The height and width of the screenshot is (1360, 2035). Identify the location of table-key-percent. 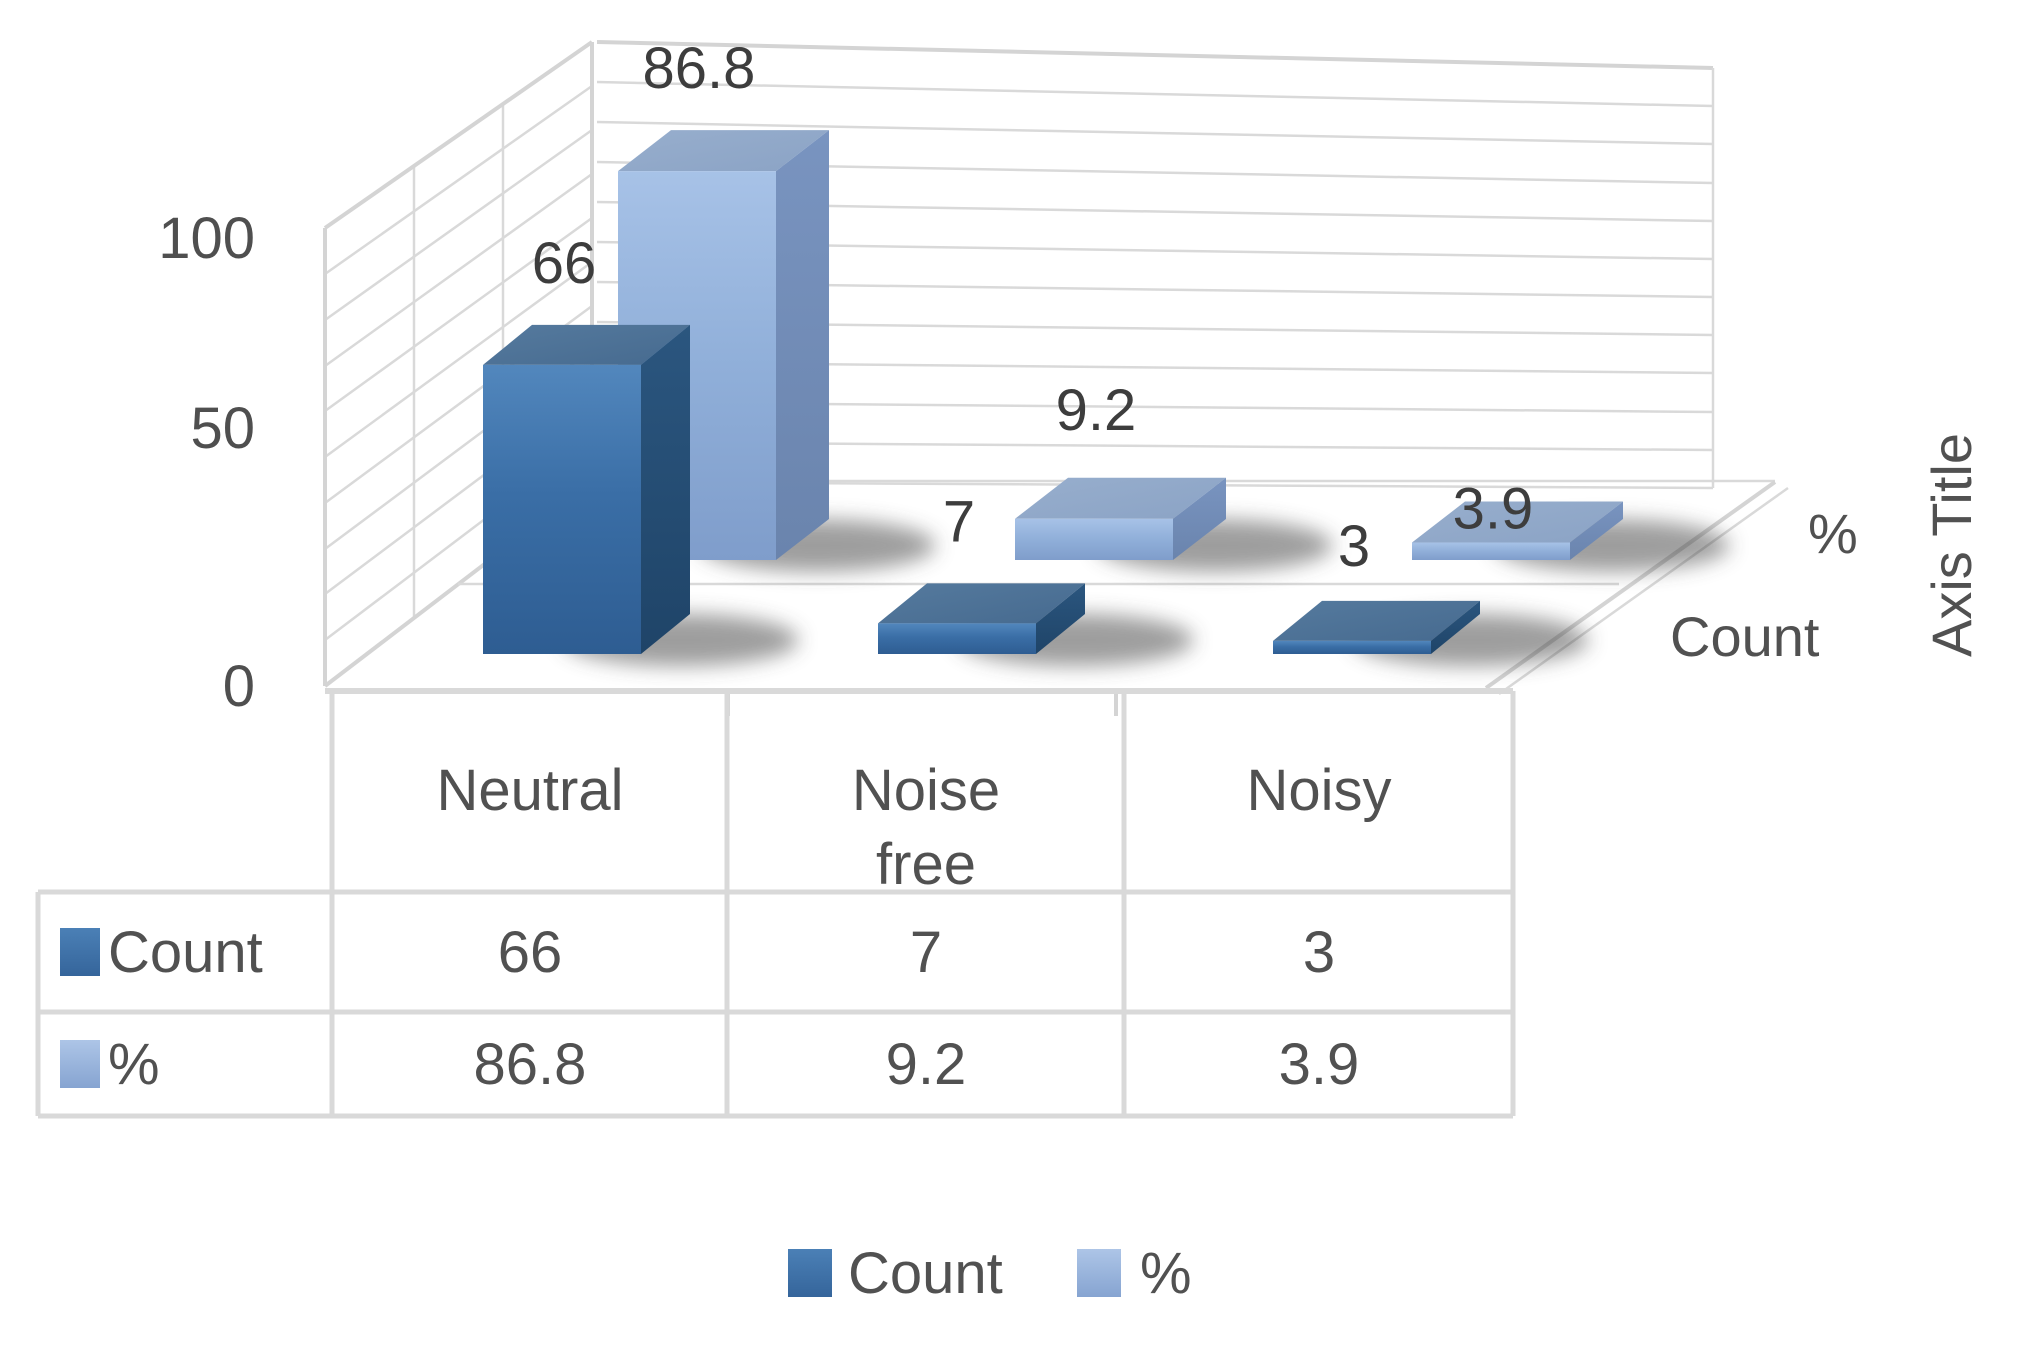
(80, 1064).